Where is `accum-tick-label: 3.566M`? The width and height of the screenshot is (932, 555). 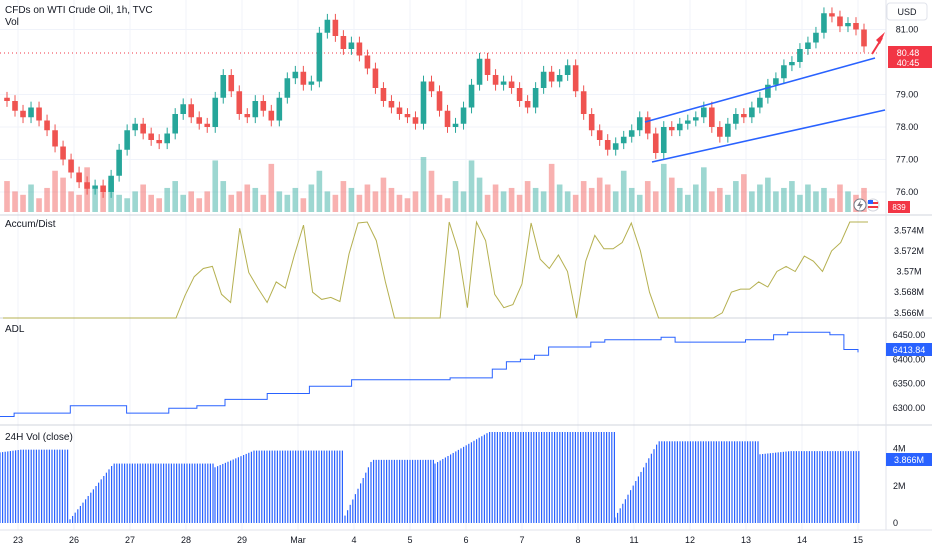 accum-tick-label: 3.566M is located at coordinates (909, 313).